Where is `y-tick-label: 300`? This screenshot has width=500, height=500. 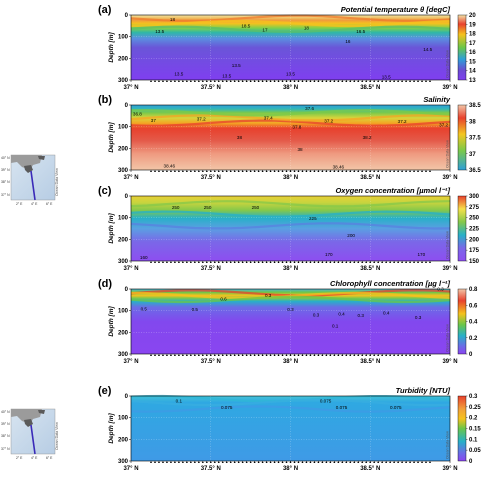
y-tick-label: 300 is located at coordinates (123, 462).